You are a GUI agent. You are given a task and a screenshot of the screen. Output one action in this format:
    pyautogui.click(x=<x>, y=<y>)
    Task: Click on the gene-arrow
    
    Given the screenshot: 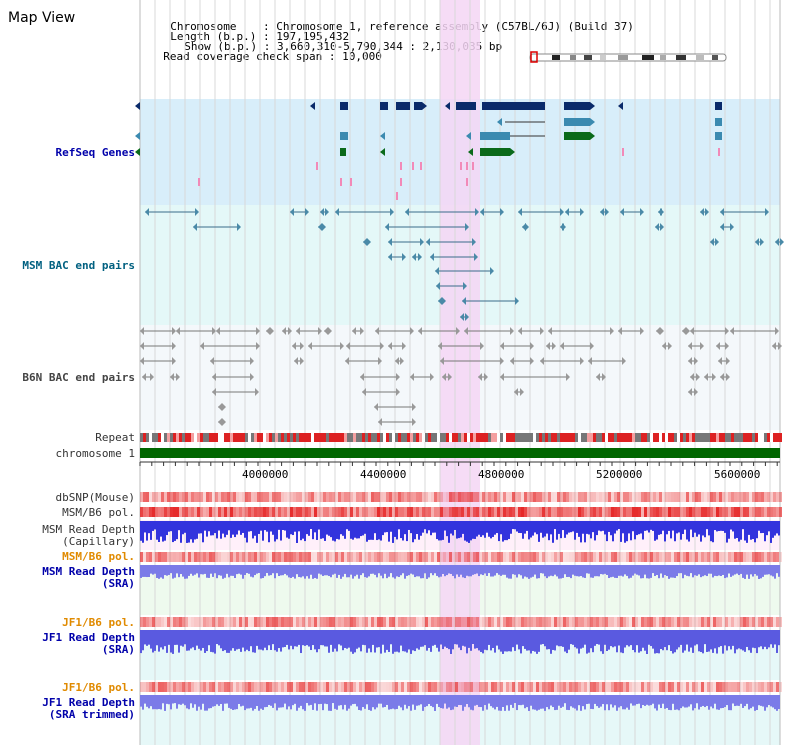 What is the action you would take?
    pyautogui.click(x=592, y=136)
    